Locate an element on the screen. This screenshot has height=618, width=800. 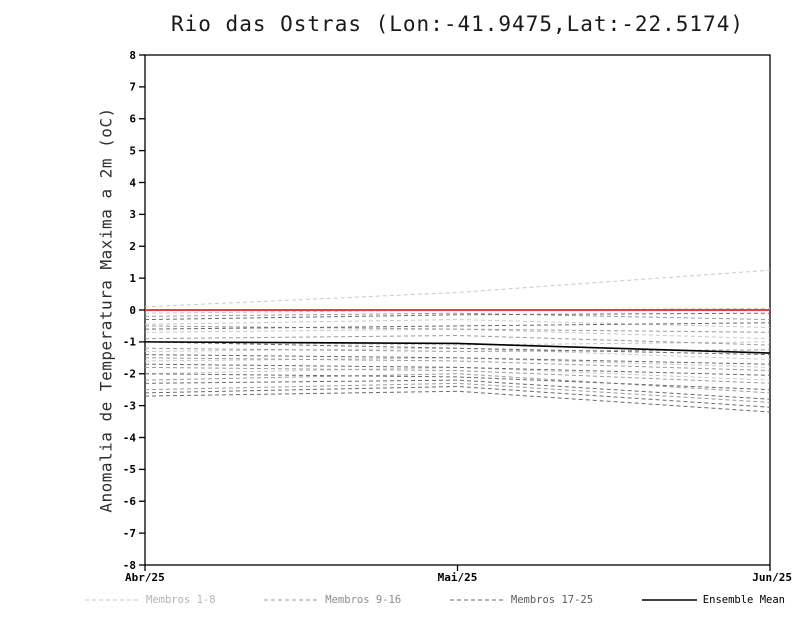
y-tick-label: -1 is located at coordinates (130, 342).